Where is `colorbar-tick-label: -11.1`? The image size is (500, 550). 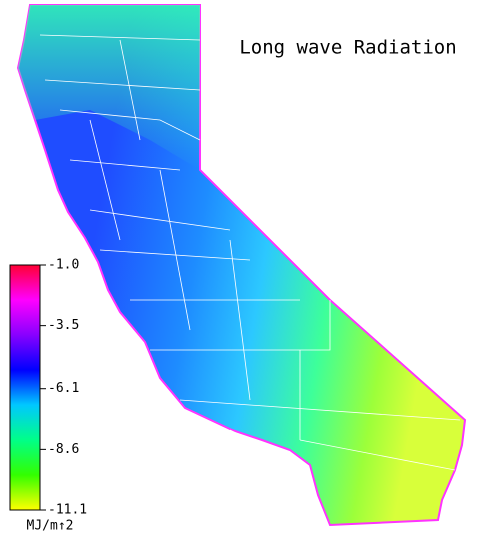 colorbar-tick-label: -11.1 is located at coordinates (67, 510).